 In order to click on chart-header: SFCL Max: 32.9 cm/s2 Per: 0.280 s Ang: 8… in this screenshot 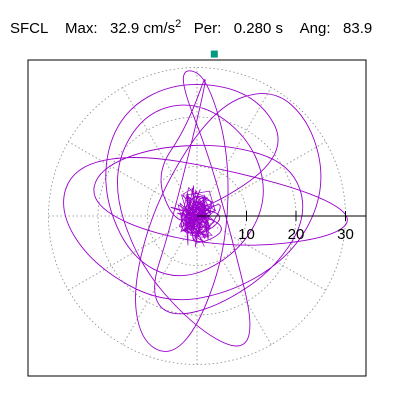, I will do `click(191, 29)`.